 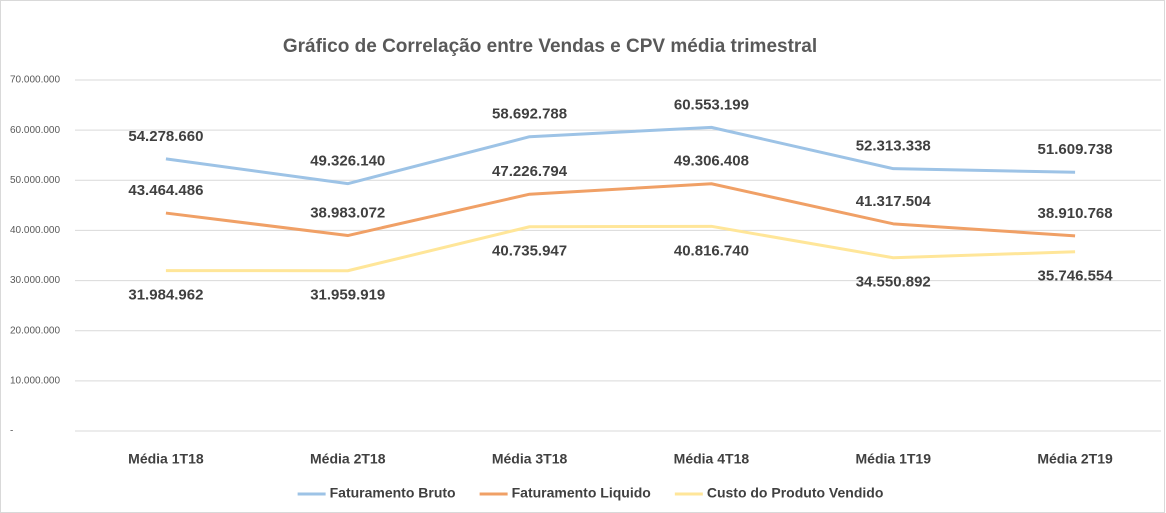 I want to click on data-label: 31.984.962, so click(x=165, y=295).